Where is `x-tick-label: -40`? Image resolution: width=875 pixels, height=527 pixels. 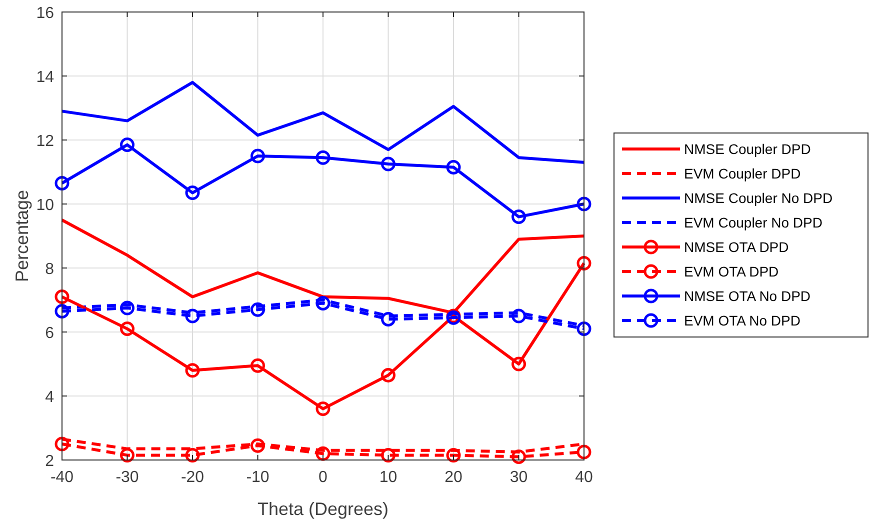
x-tick-label: -40 is located at coordinates (62, 477).